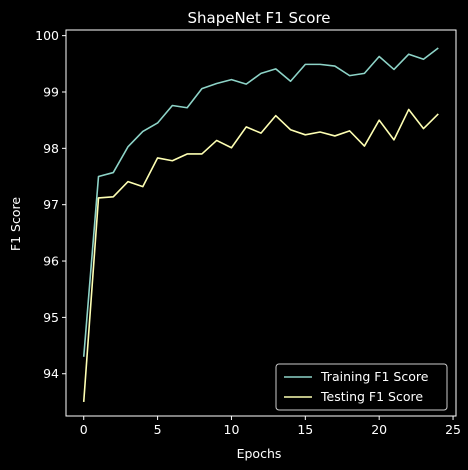 Image resolution: width=468 pixels, height=470 pixels. I want to click on y-tick-label: 95, so click(51, 317).